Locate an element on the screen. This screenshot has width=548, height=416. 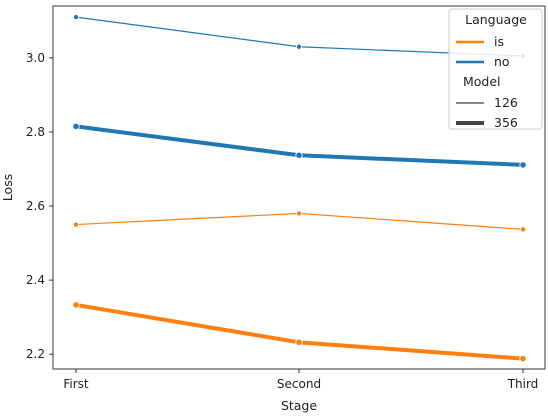
y-tick-label: 2.2 is located at coordinates (35, 354).